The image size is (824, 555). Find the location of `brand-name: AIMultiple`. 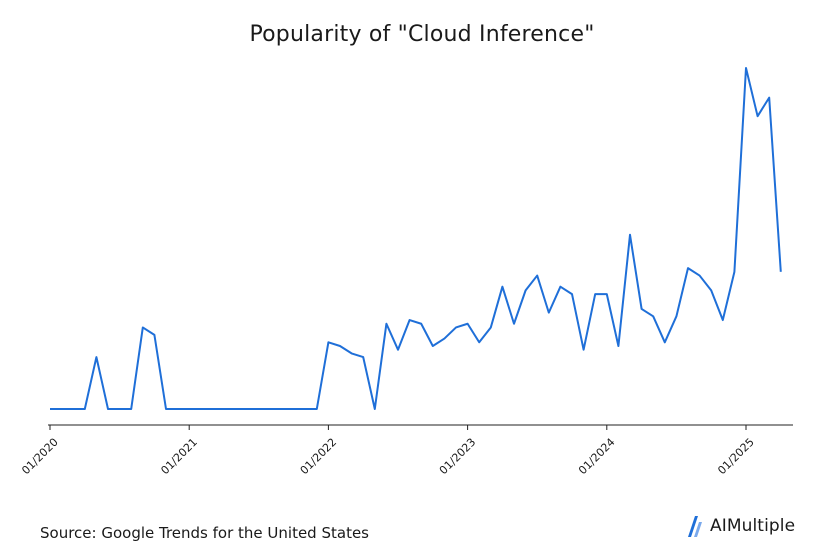

brand-name: AIMultiple is located at coordinates (753, 526).